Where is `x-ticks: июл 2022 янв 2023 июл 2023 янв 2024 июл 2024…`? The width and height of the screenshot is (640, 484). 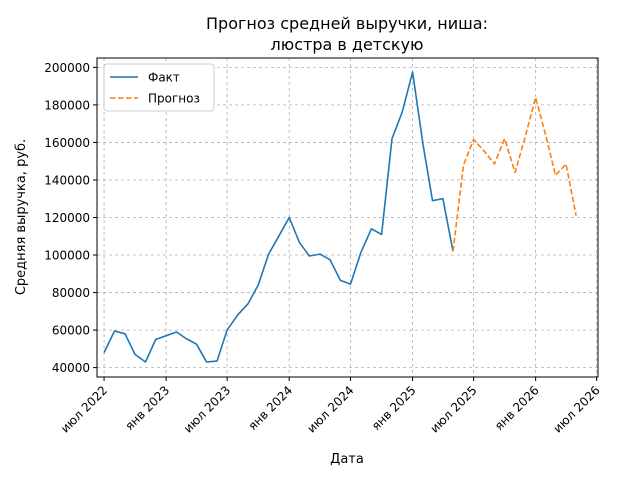
x-ticks: июл 2022 янв 2023 июл 2023 янв 2024 июл 2024… is located at coordinates (330, 406).